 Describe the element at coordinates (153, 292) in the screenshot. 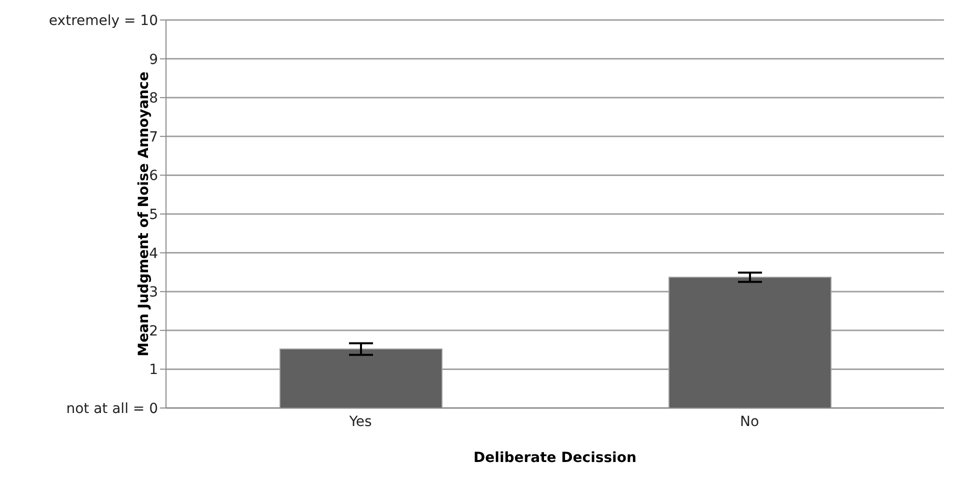

I see `y-tick-label: 3` at that location.